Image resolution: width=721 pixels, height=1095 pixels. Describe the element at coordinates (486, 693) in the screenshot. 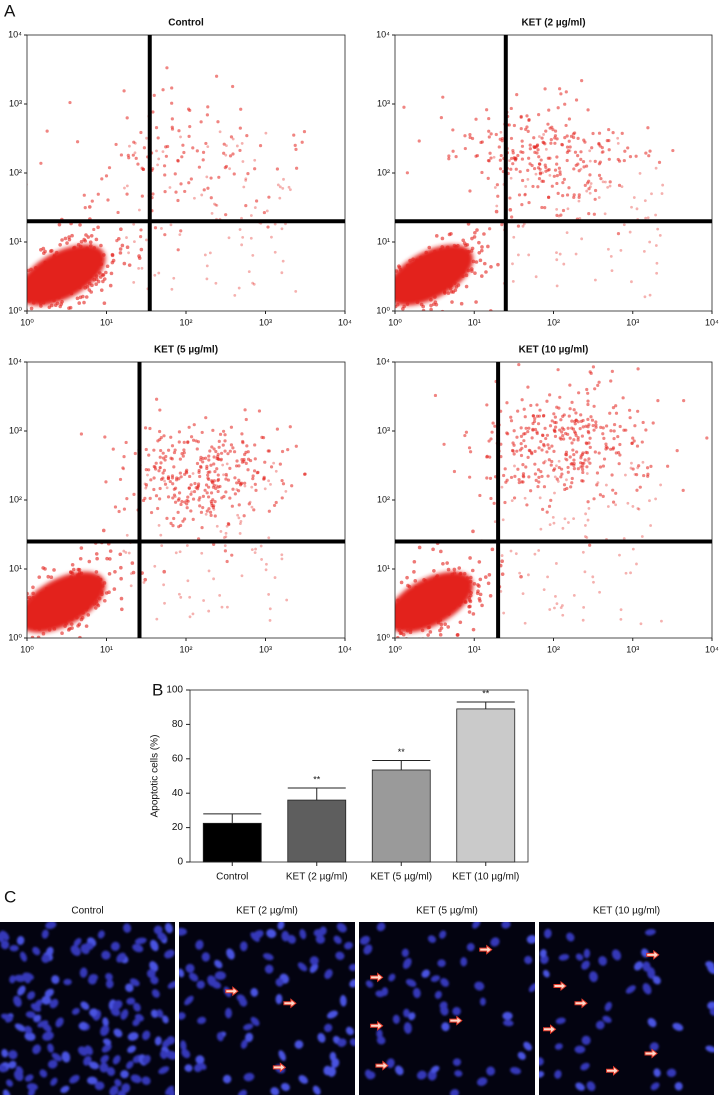

I see `significance-label: **` at that location.